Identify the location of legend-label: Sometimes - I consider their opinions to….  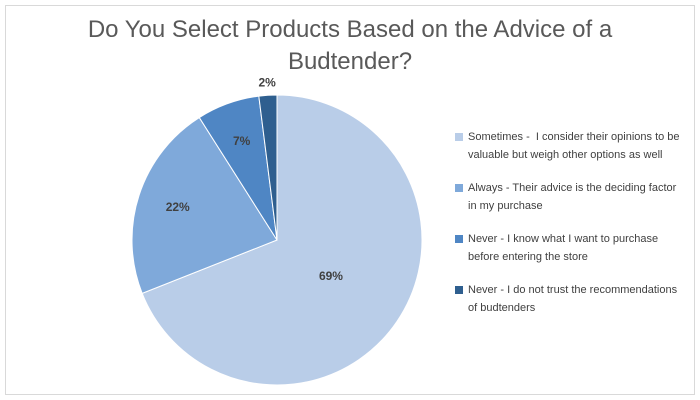
(575, 146).